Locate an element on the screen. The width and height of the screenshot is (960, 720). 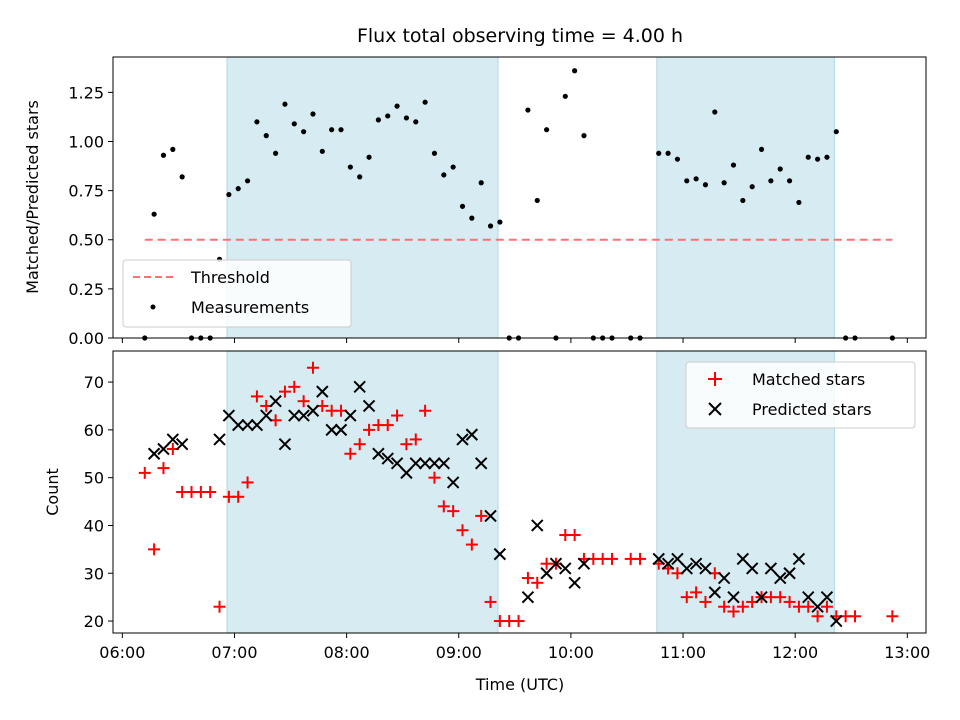
top-legend: Threshold Measurements is located at coordinates (237, 293).